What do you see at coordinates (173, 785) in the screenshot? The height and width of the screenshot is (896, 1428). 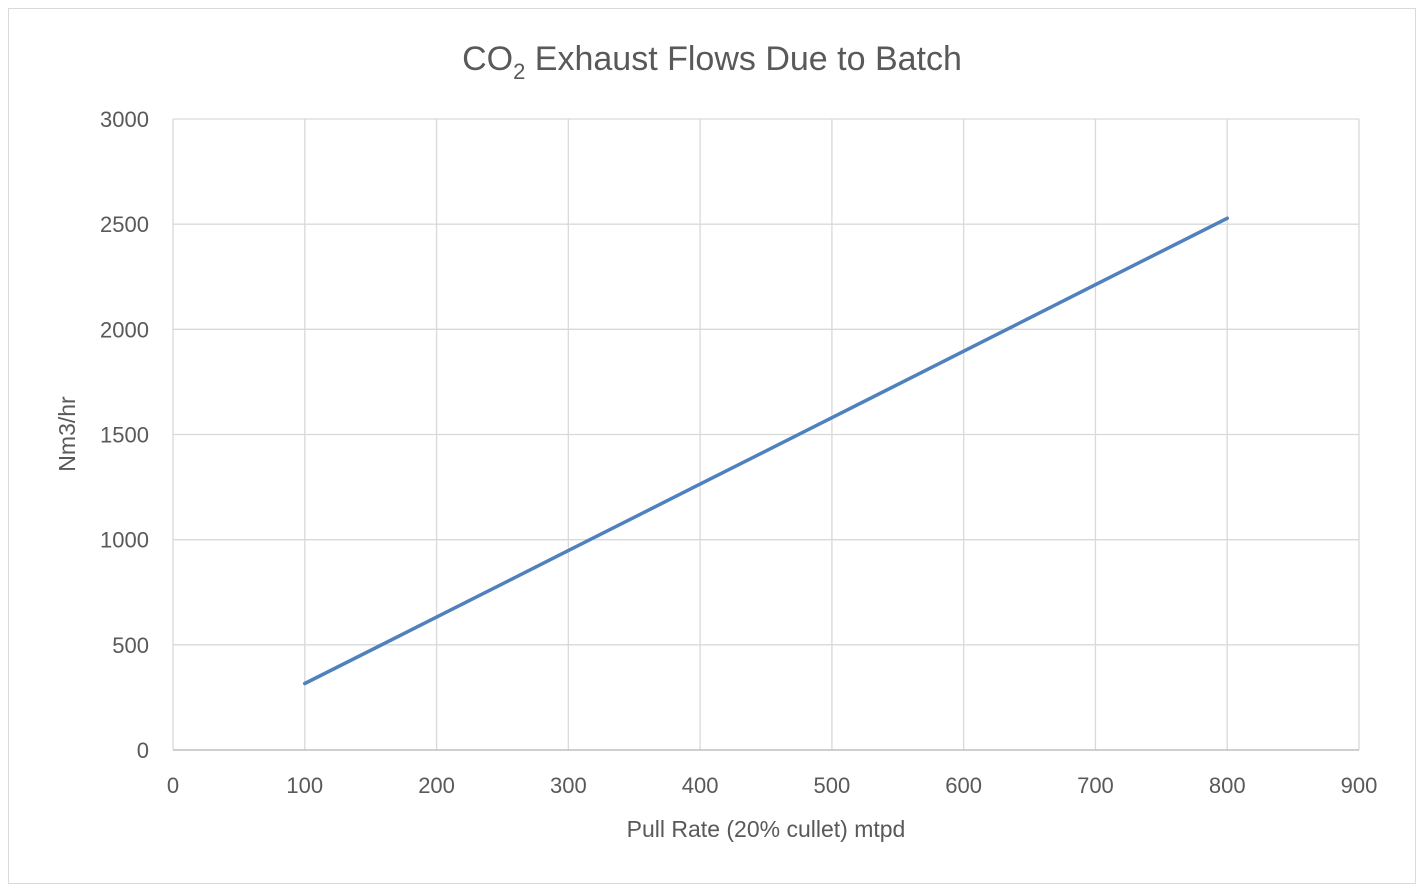 I see `x-tick-label: 0` at bounding box center [173, 785].